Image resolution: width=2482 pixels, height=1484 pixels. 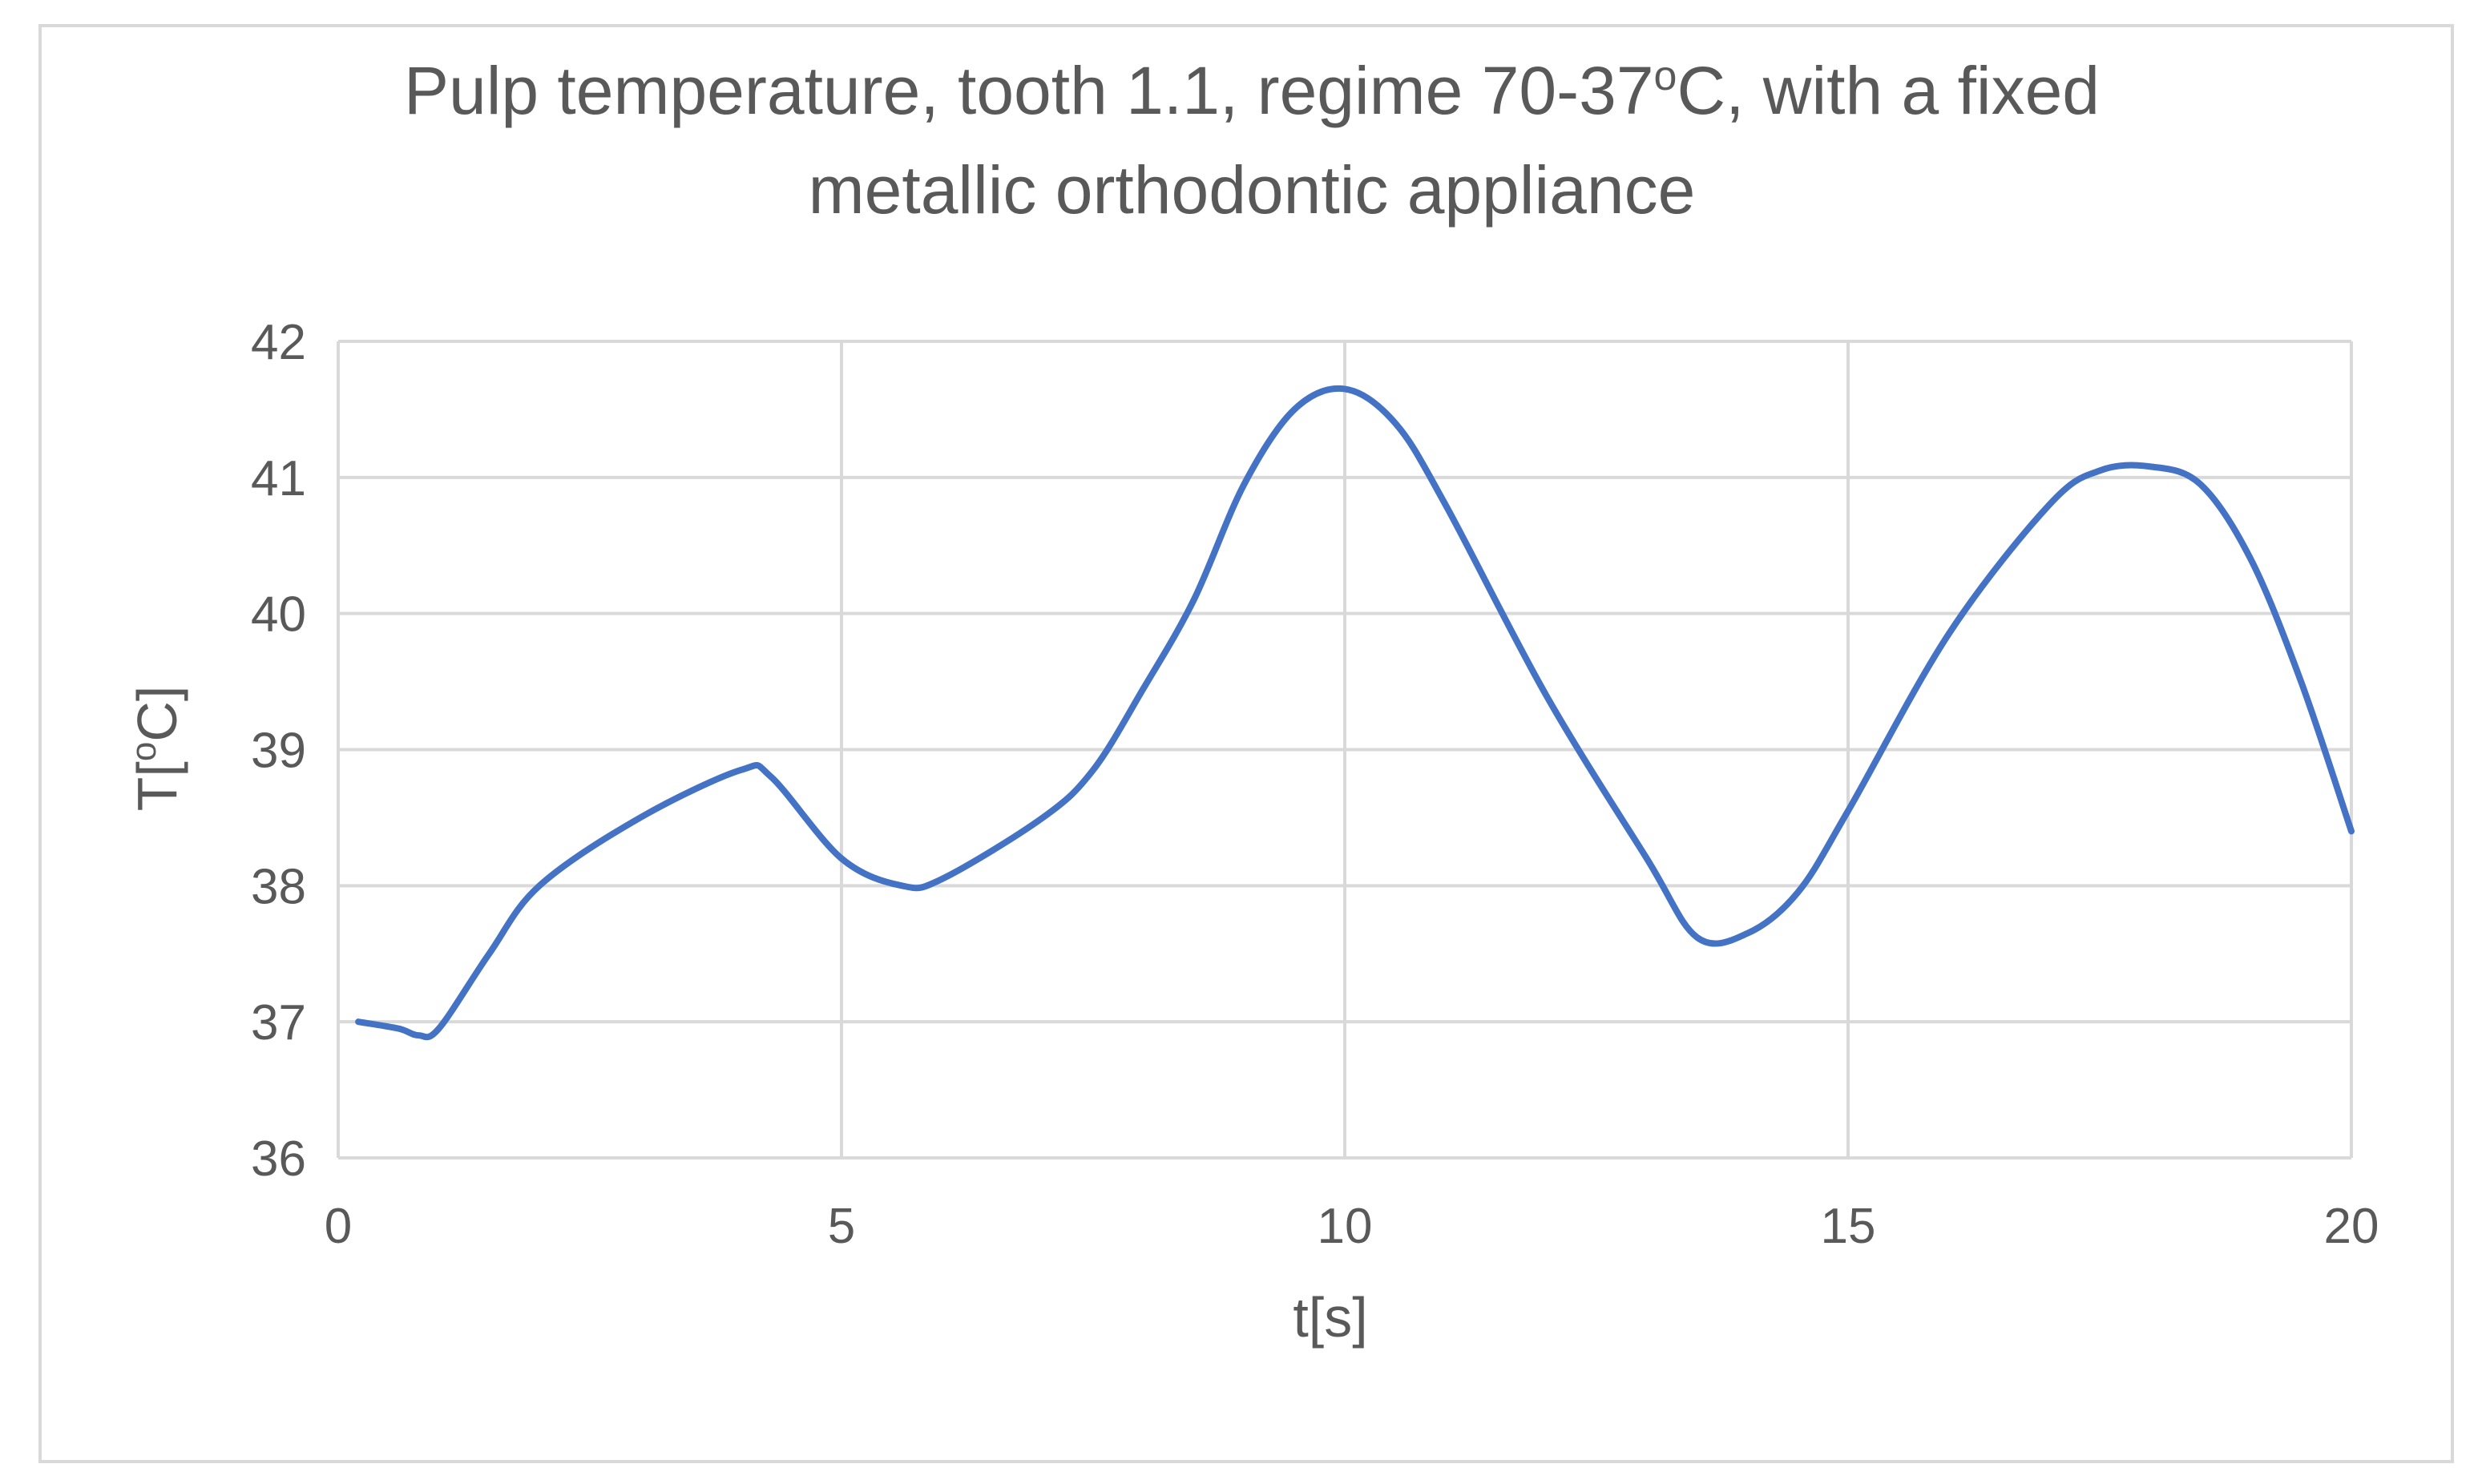 What do you see at coordinates (1345, 1227) in the screenshot?
I see `x-tick-label: 10` at bounding box center [1345, 1227].